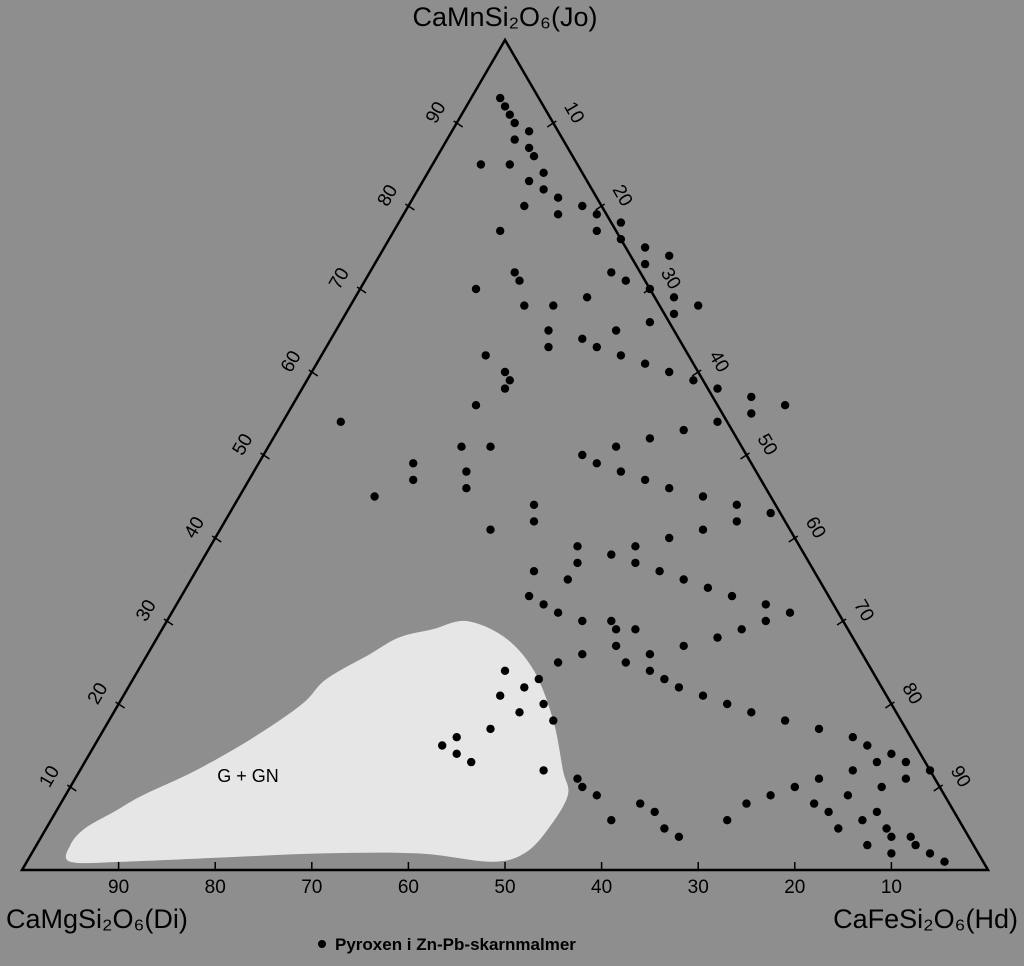 The image size is (1024, 966). I want to click on region-label: G + GN, so click(248, 776).